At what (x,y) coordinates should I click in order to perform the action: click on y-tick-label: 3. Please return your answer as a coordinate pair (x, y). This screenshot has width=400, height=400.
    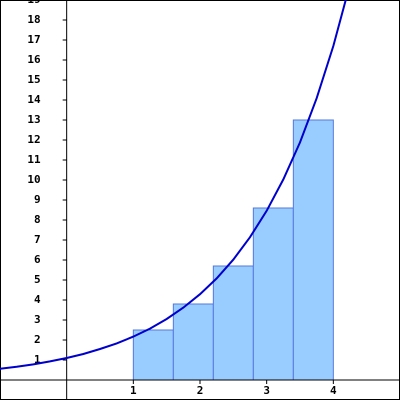
    Looking at the image, I should click on (37, 319).